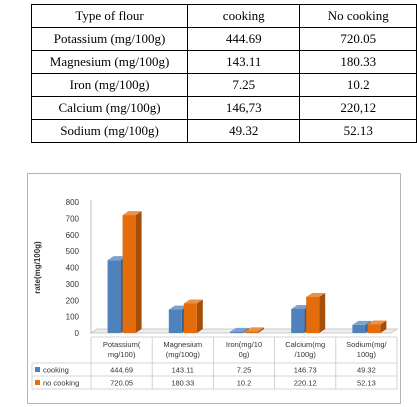 The height and width of the screenshot is (407, 417). I want to click on y-tick-label: 700, so click(73, 218).